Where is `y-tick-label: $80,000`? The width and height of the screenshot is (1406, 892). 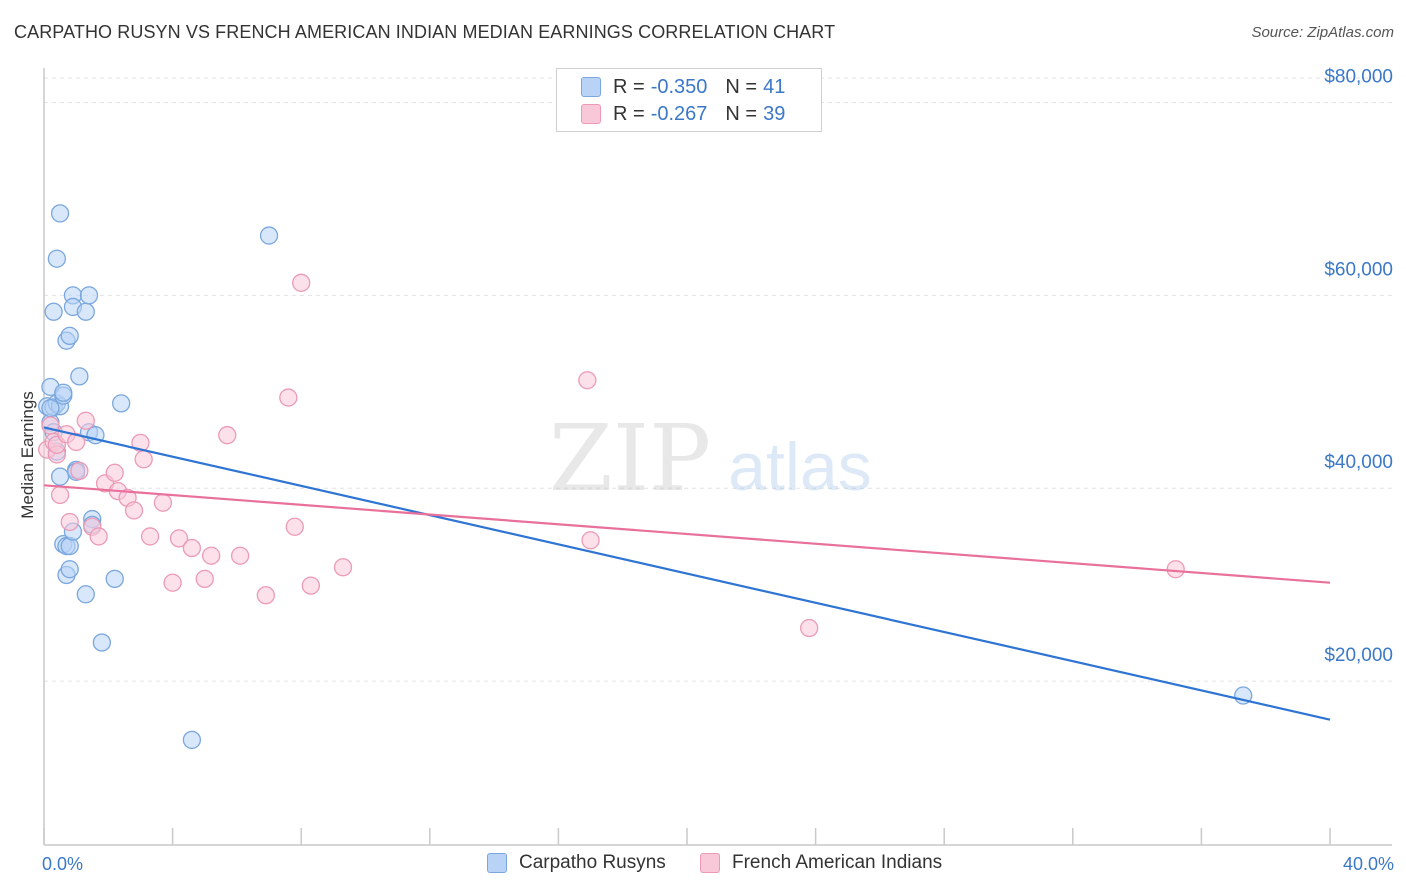
y-tick-label: $80,000 is located at coordinates (1358, 77).